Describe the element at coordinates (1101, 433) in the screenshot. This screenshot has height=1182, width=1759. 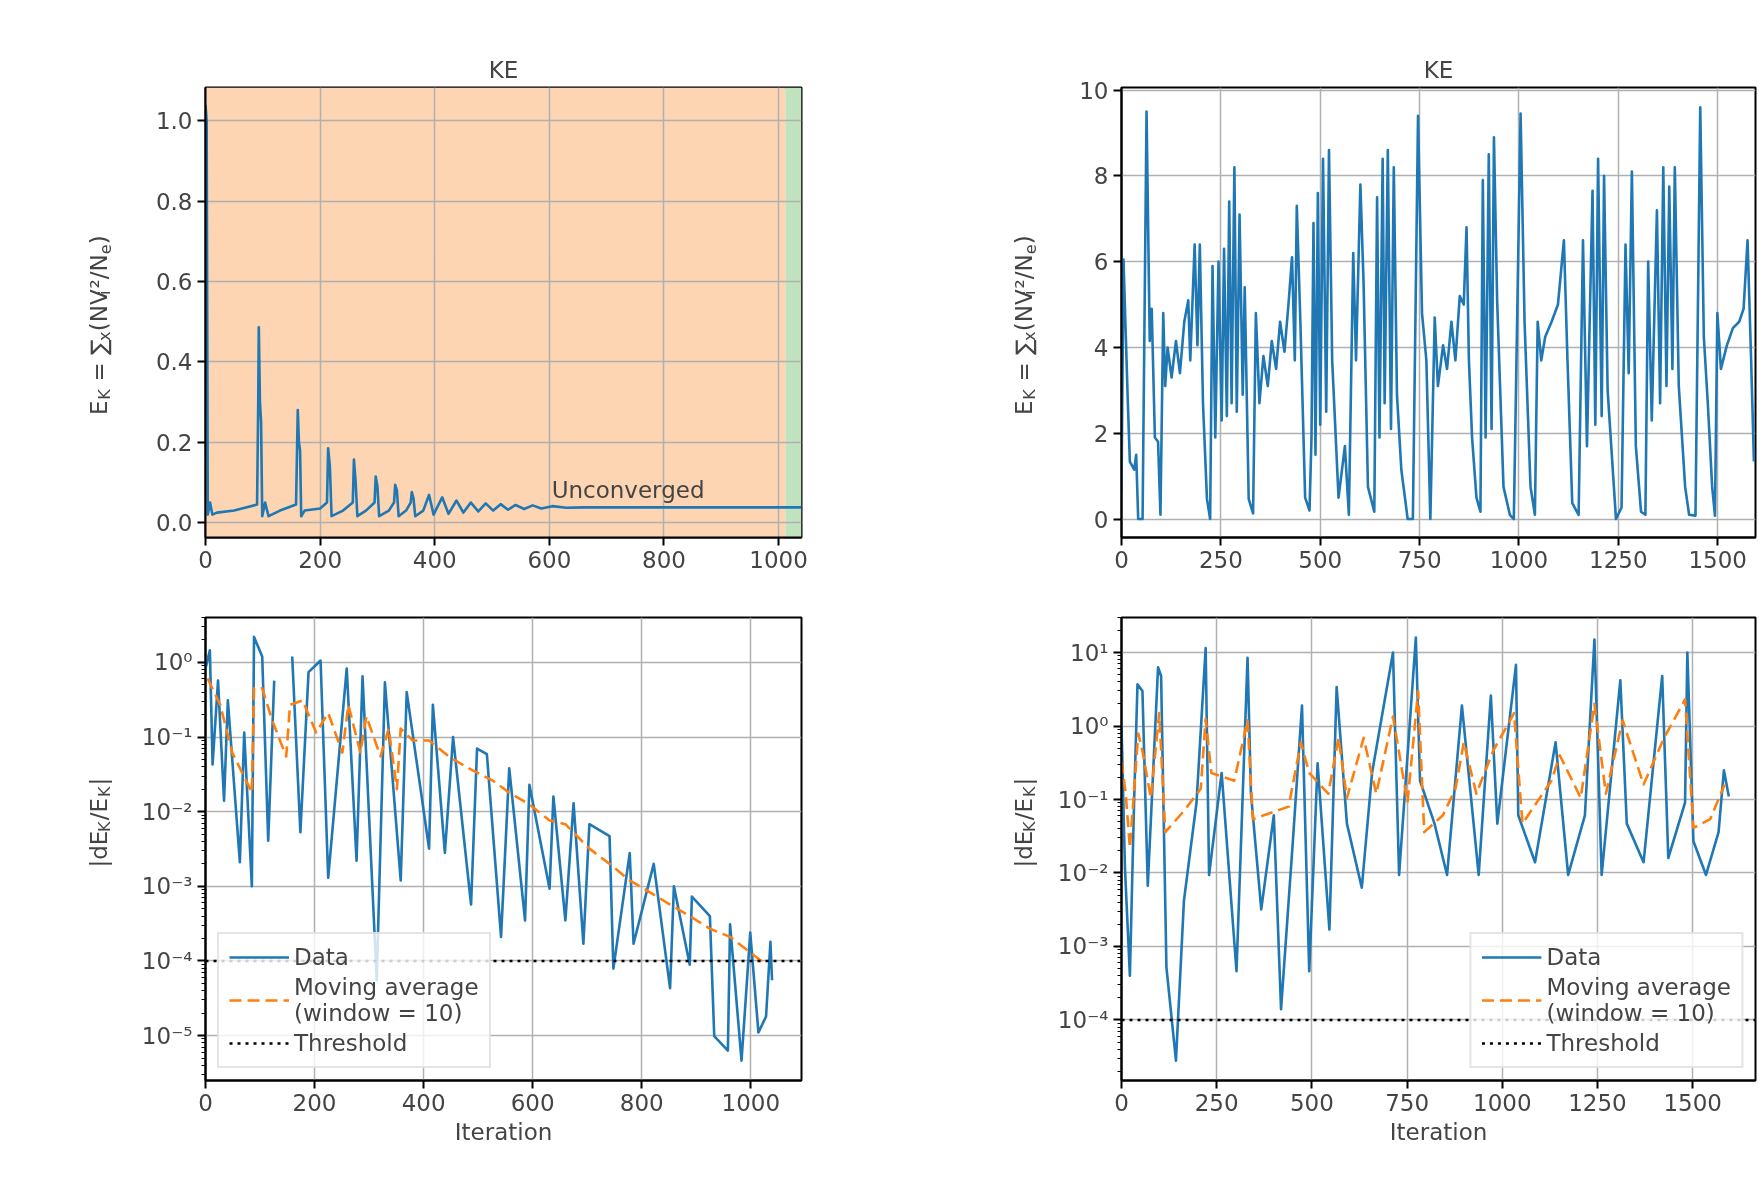
I see `y-tick-label: 2` at that location.